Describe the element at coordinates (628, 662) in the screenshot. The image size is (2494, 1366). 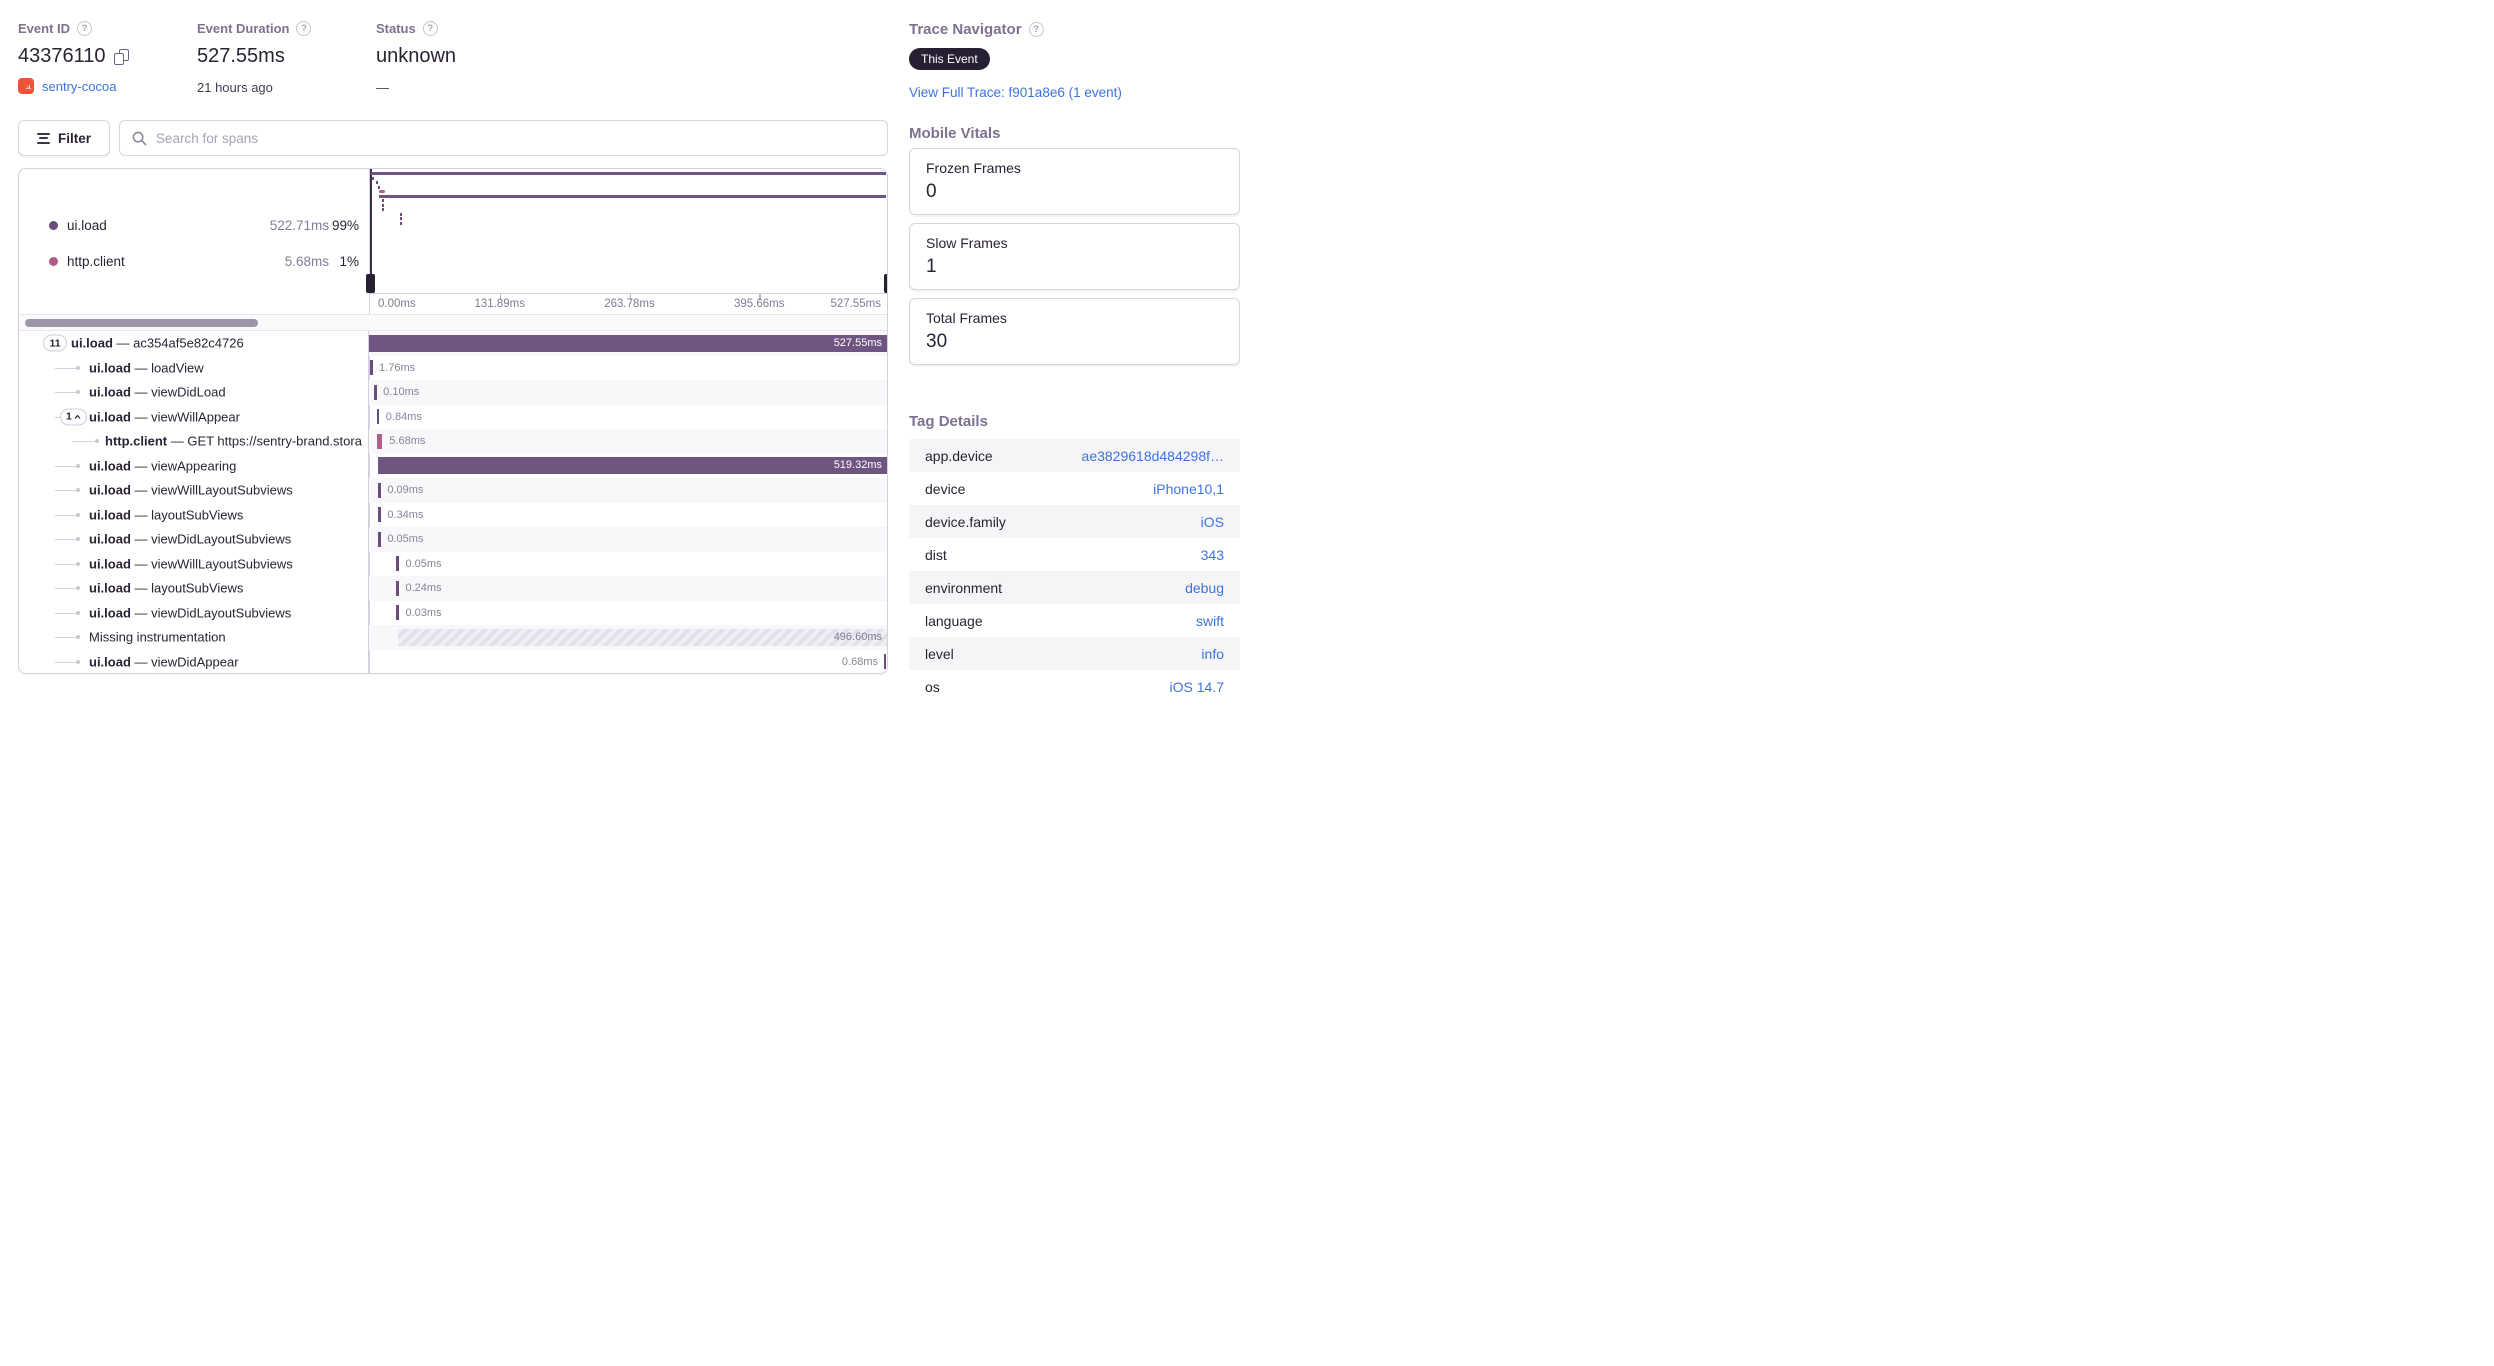
I see `span-duration-cell: 0.68ms` at that location.